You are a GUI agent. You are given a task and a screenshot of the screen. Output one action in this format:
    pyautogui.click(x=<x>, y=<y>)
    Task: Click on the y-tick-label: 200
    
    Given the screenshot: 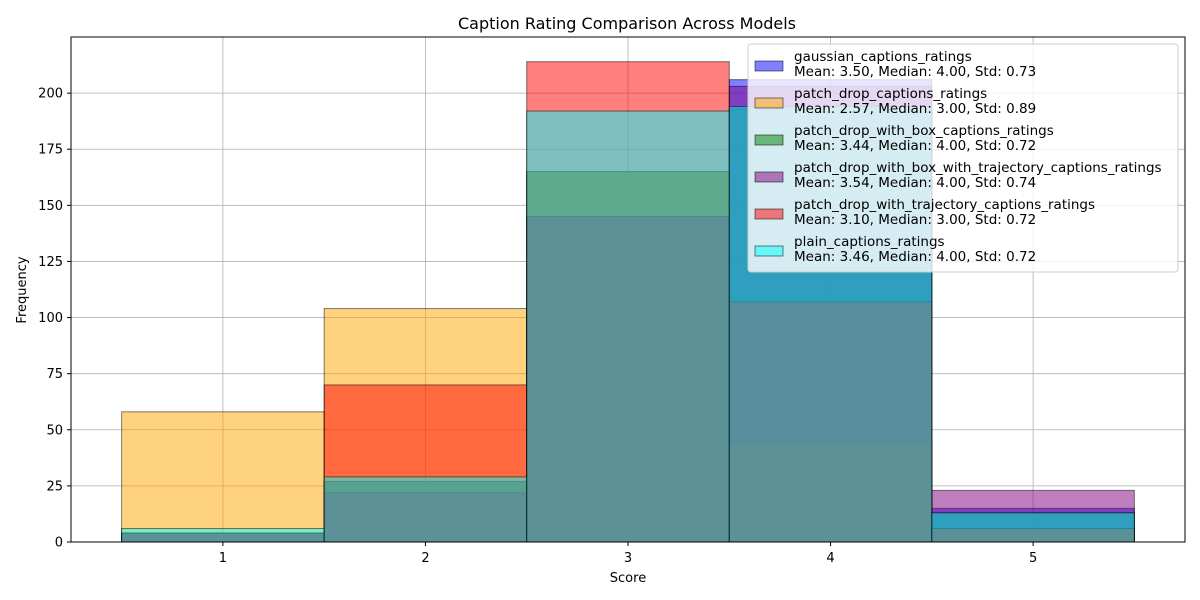 What is the action you would take?
    pyautogui.click(x=50, y=94)
    